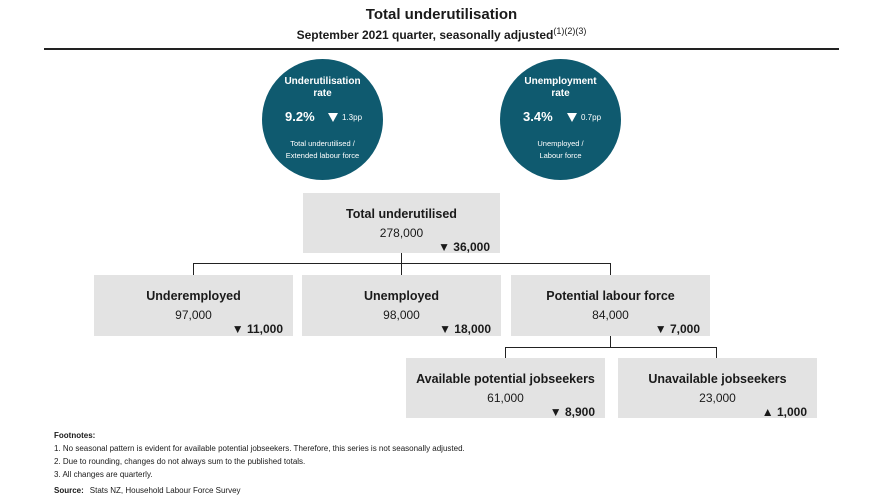 Image resolution: width=883 pixels, height=500 pixels. I want to click on underutilisation-label-line1: Underutilisation, so click(322, 81).